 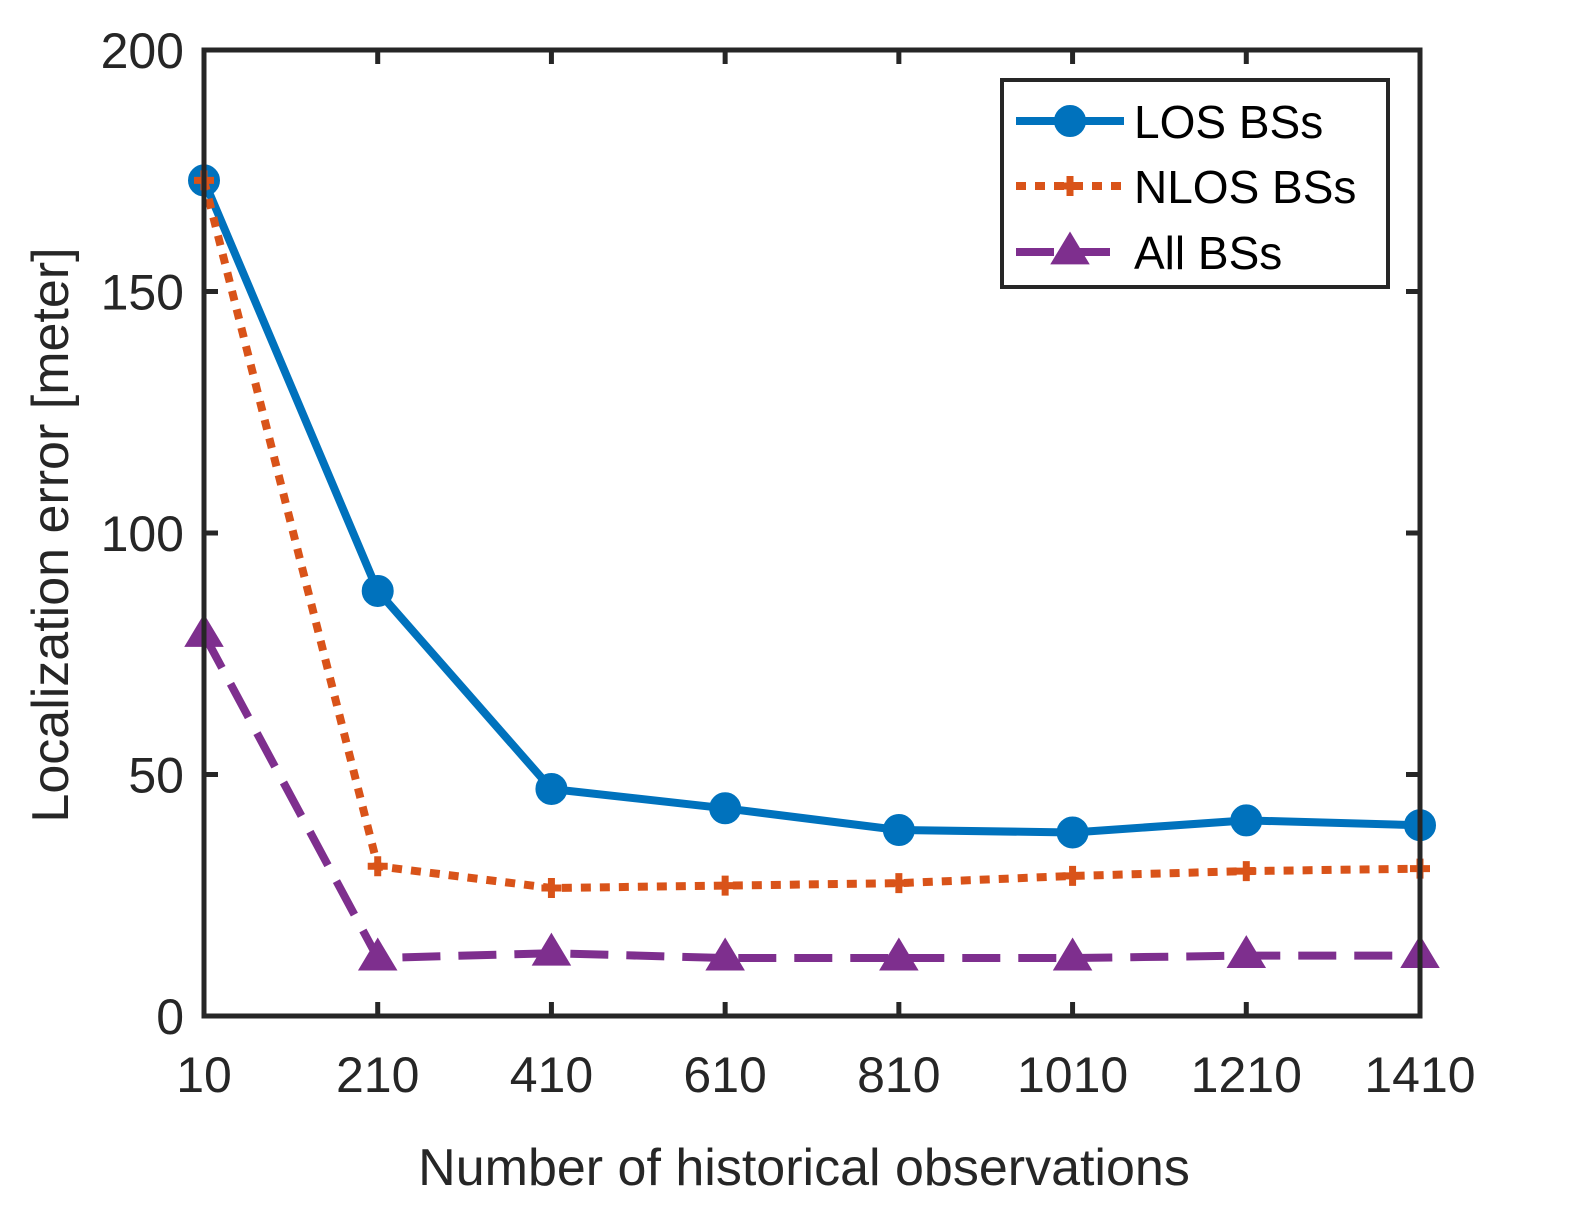 What do you see at coordinates (1245, 187) in the screenshot?
I see `legend-label: NLOS BSs` at bounding box center [1245, 187].